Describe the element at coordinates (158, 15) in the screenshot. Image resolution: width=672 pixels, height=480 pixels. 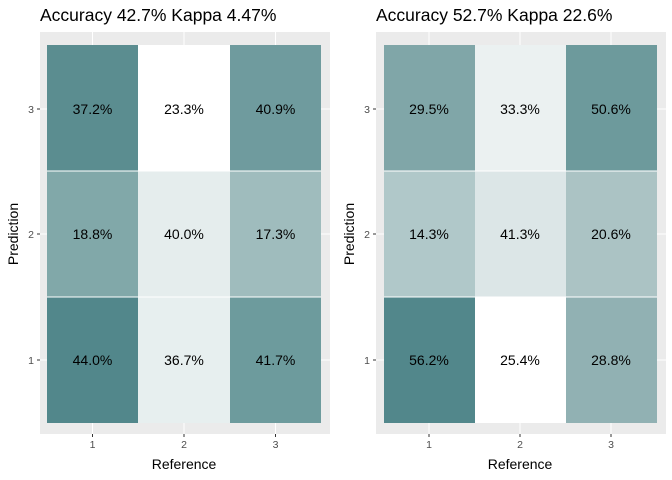
I see `chart-title: Accuracy 42.7% Kappa 4.47%` at that location.